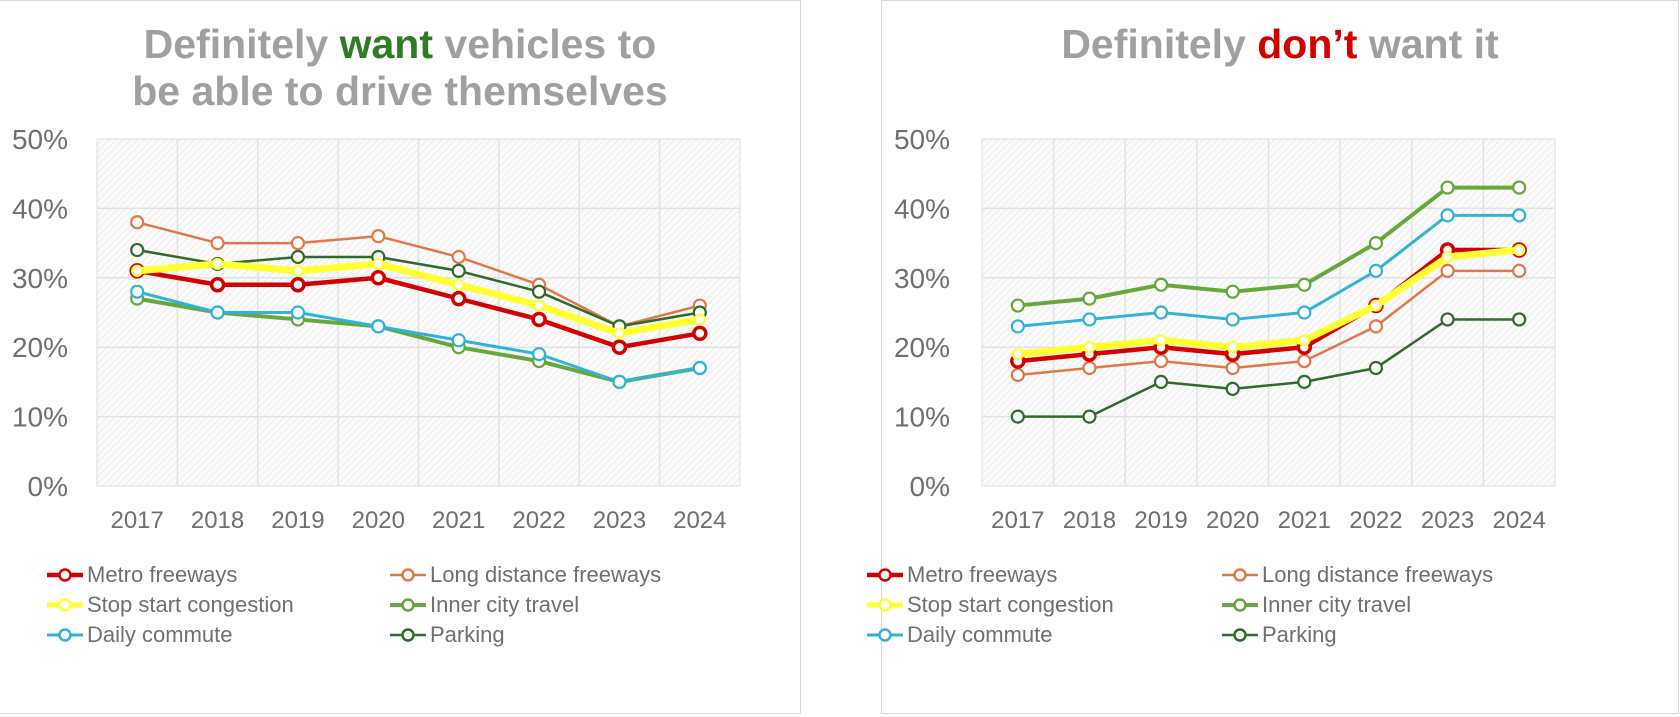  I want to click on title-line-1: Definitely want vehicles to, so click(400, 44).